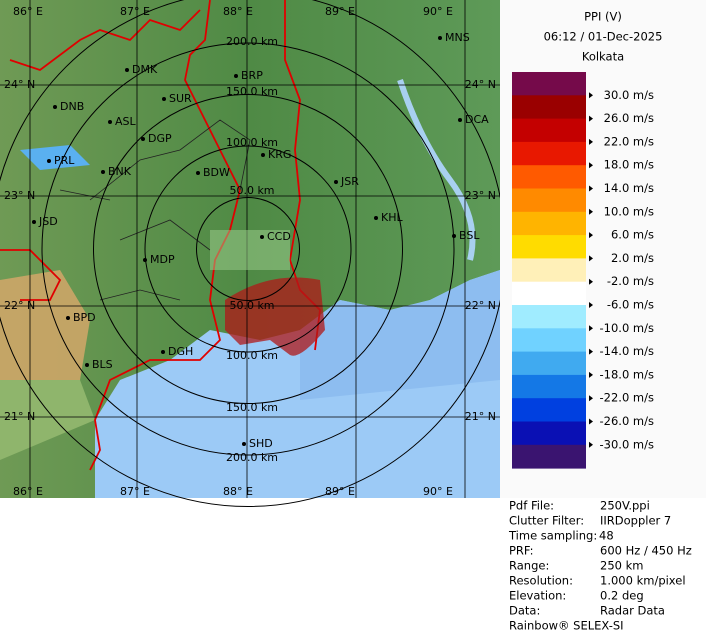  I want to click on info-value: 1.000 km/pixel, so click(643, 581).